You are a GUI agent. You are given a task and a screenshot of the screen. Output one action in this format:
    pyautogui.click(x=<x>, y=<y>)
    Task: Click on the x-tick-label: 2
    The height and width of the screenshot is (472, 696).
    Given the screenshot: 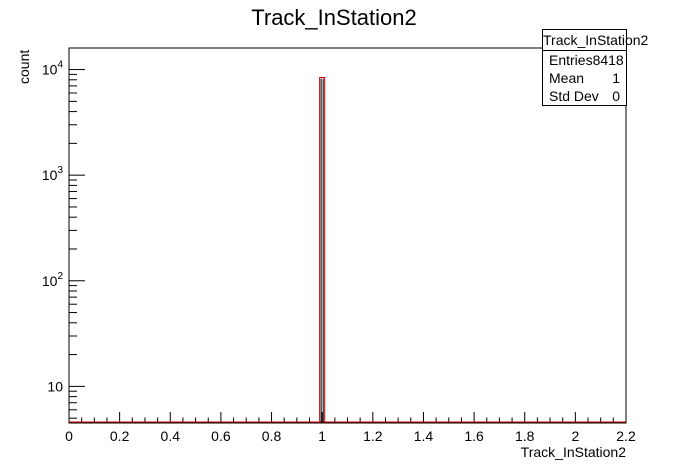 What is the action you would take?
    pyautogui.click(x=575, y=436)
    